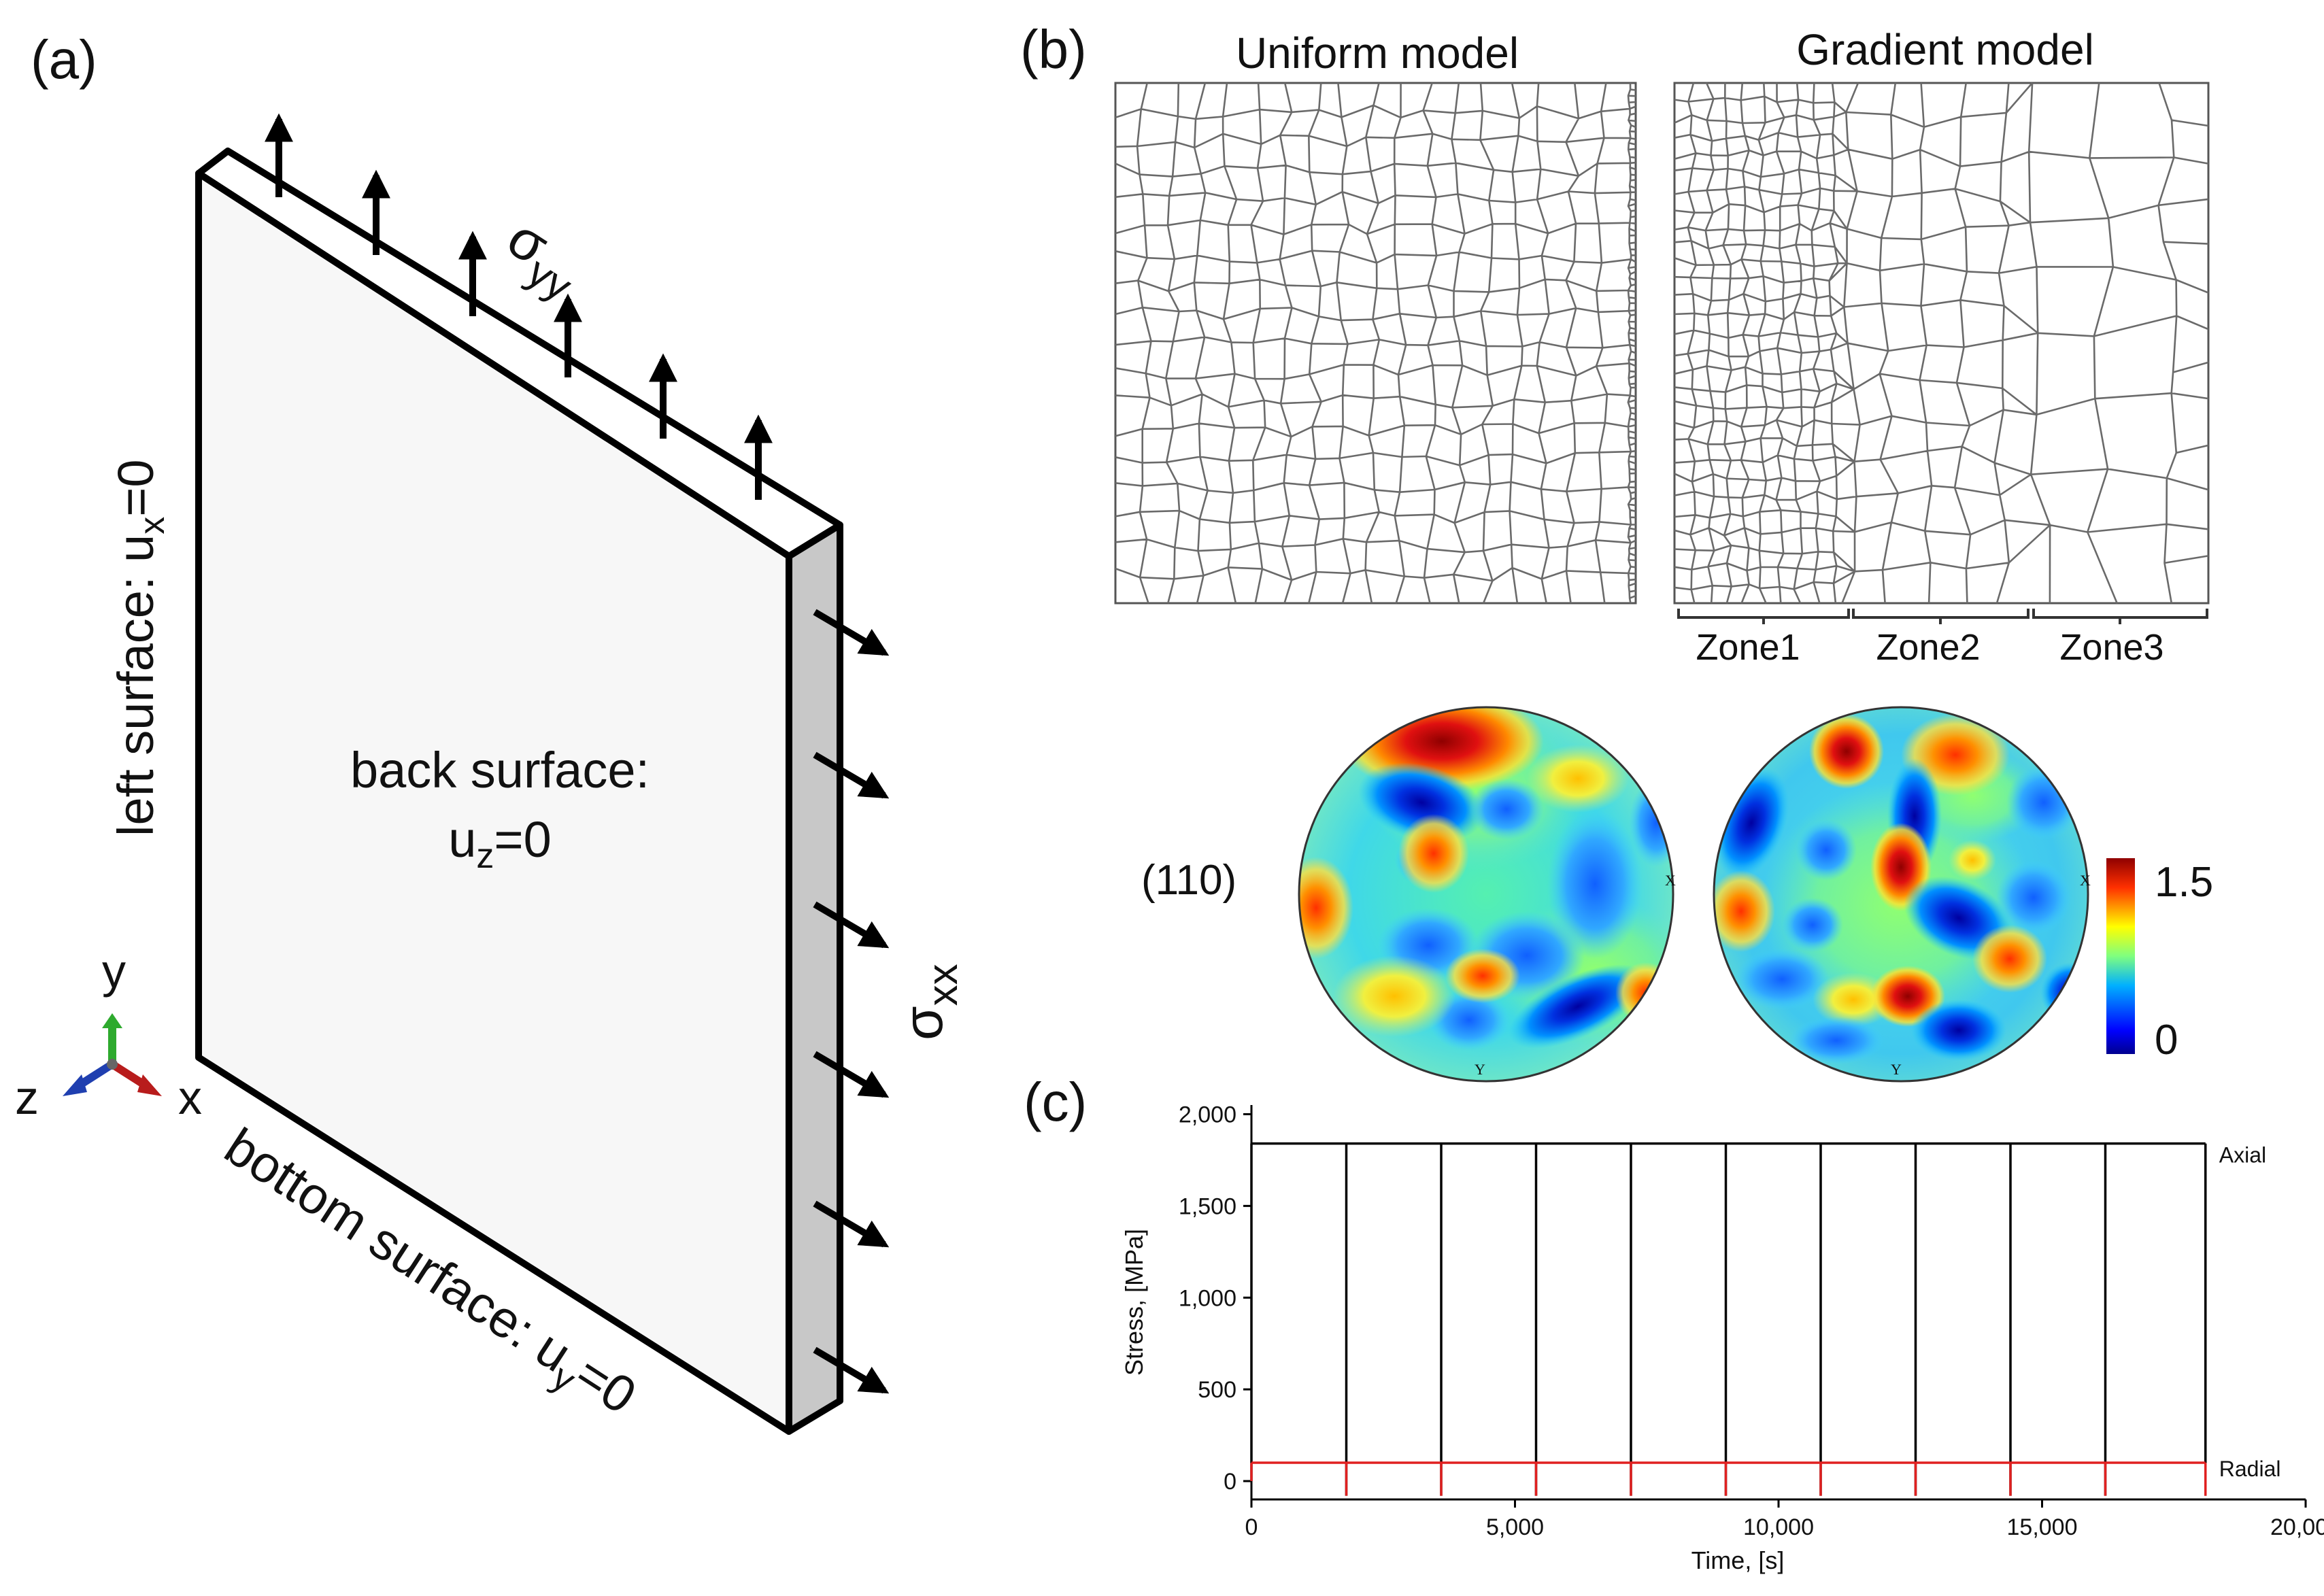  Describe the element at coordinates (851, 1001) in the screenshot. I see `sigma-xx-arrows` at that location.